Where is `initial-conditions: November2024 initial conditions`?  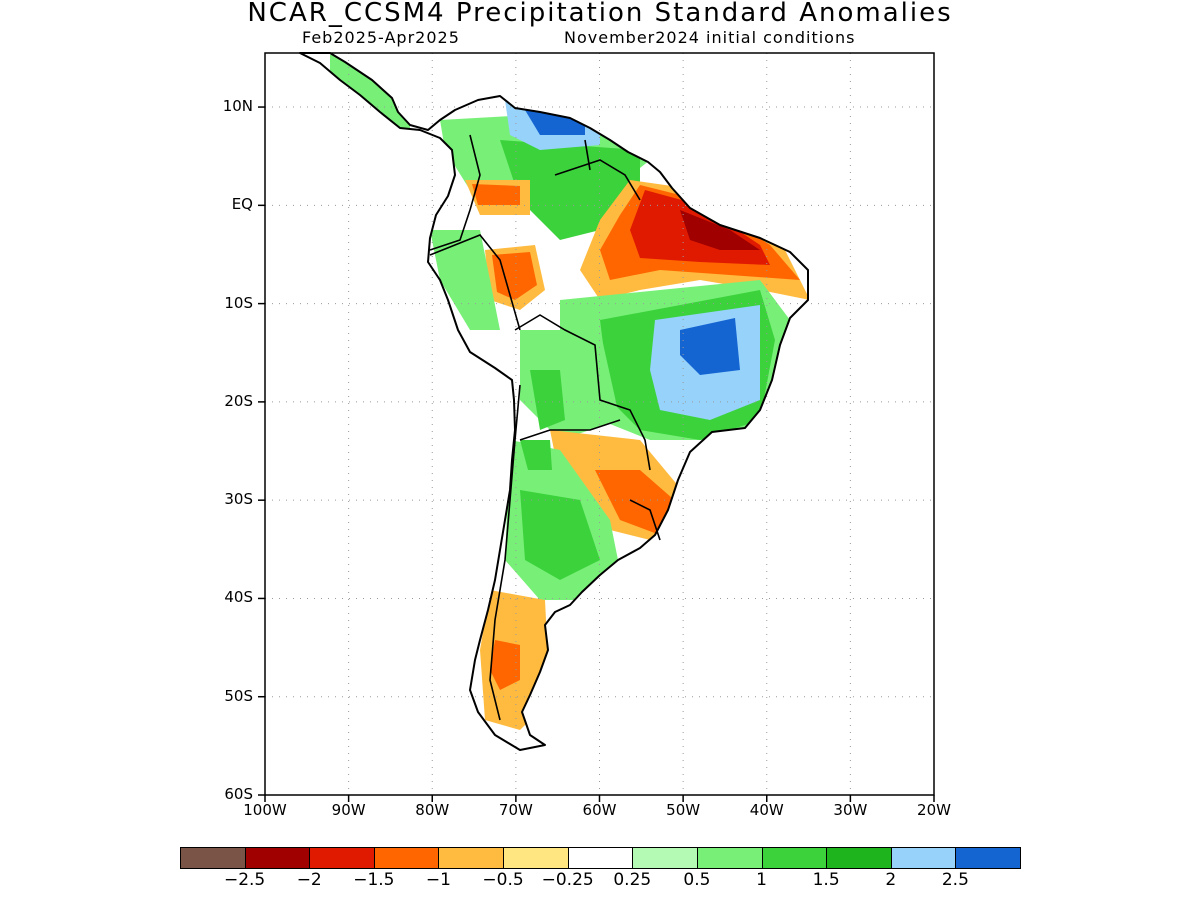
initial-conditions: November2024 initial conditions is located at coordinates (710, 37).